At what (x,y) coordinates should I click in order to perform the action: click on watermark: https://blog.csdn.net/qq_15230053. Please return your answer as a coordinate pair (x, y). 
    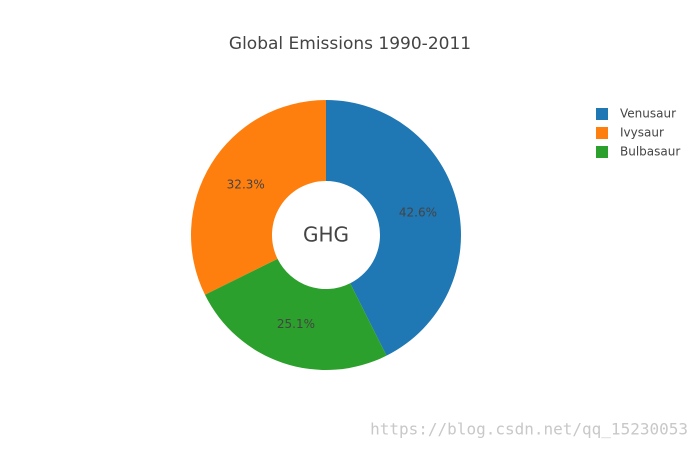
    Looking at the image, I should click on (529, 429).